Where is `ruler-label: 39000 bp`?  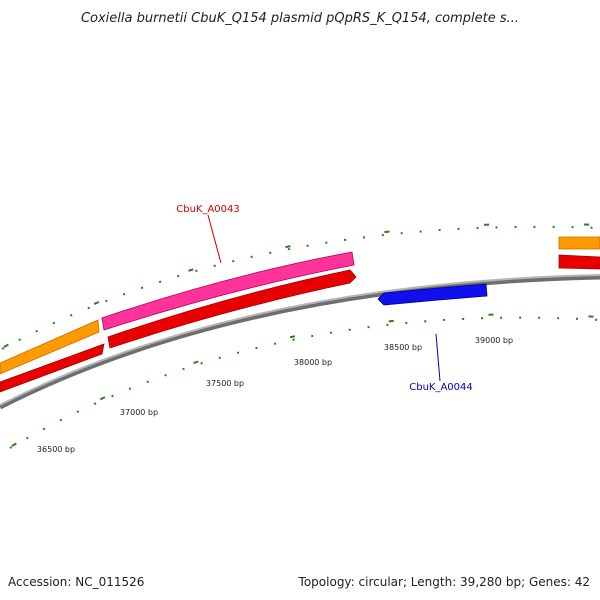
ruler-label: 39000 bp is located at coordinates (494, 340).